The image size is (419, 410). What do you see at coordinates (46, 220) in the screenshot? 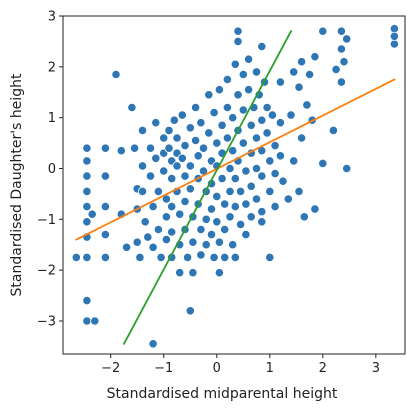
I see `y-tick-label-2: −1` at bounding box center [46, 220].